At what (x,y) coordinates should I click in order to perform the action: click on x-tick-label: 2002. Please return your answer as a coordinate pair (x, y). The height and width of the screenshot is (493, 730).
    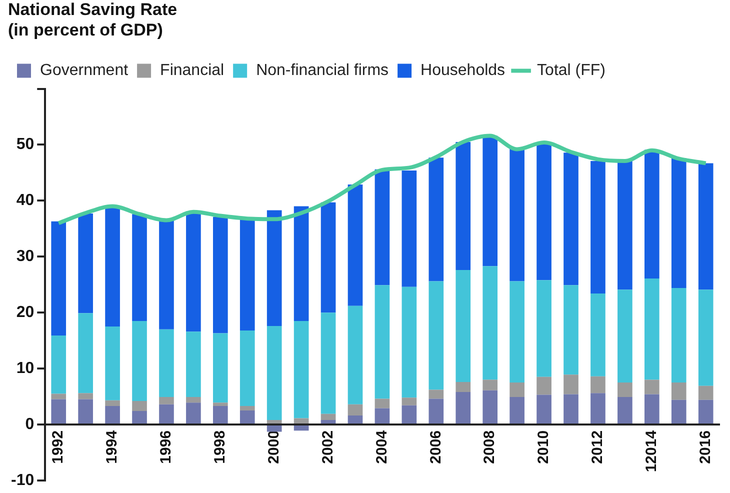
    Looking at the image, I should click on (327, 447).